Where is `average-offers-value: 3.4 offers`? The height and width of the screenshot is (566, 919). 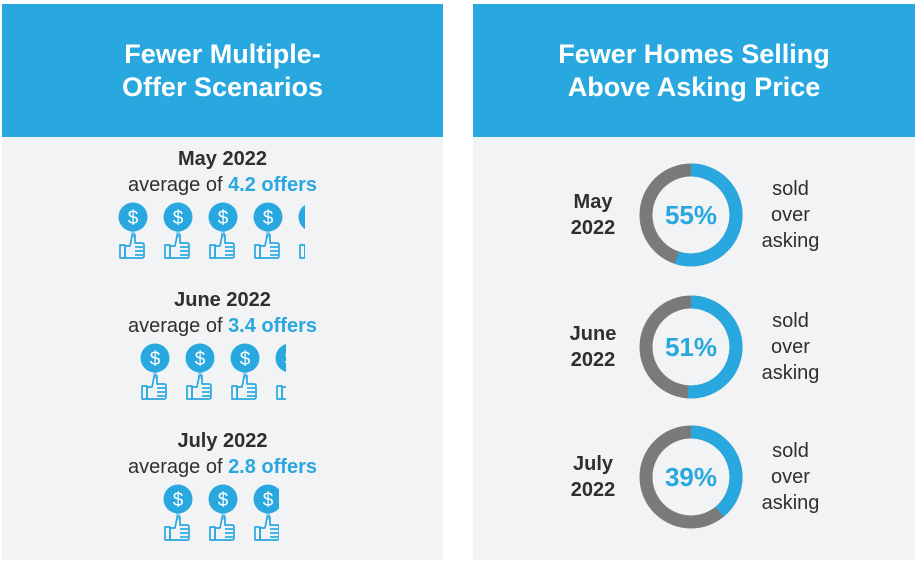
average-offers-value: 3.4 offers is located at coordinates (272, 326).